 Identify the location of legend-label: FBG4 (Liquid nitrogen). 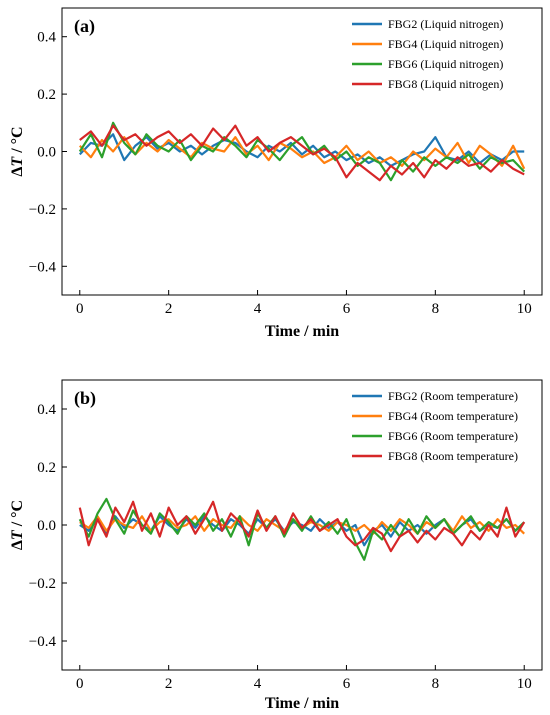
(445, 44).